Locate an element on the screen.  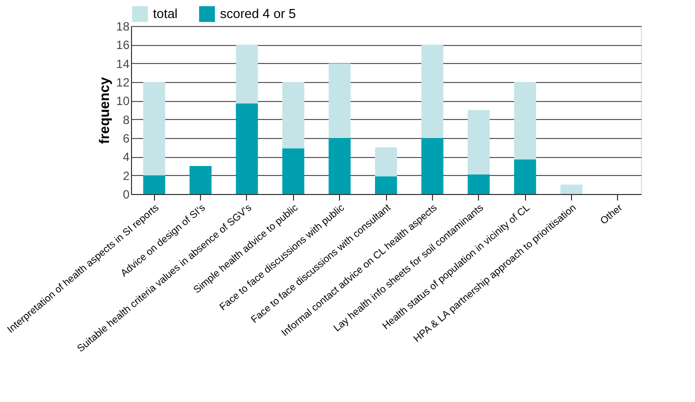
y-axis-title: frequency is located at coordinates (104, 110).